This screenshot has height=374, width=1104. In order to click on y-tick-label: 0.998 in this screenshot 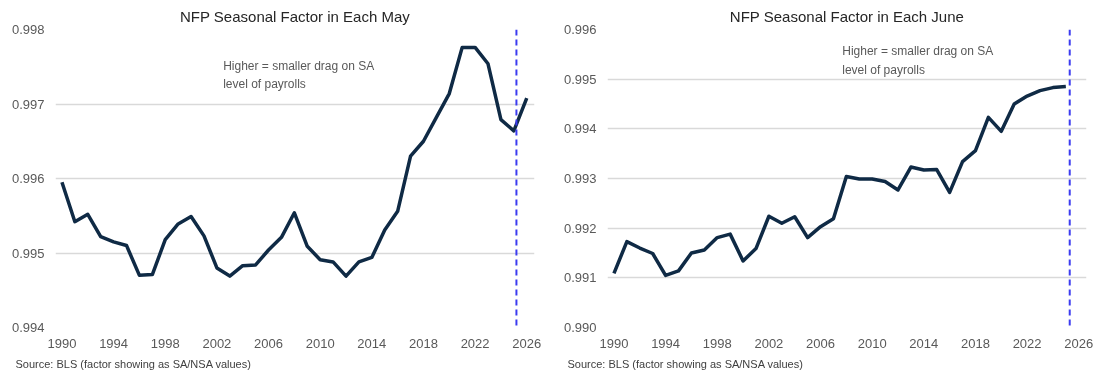, I will do `click(28, 29)`.